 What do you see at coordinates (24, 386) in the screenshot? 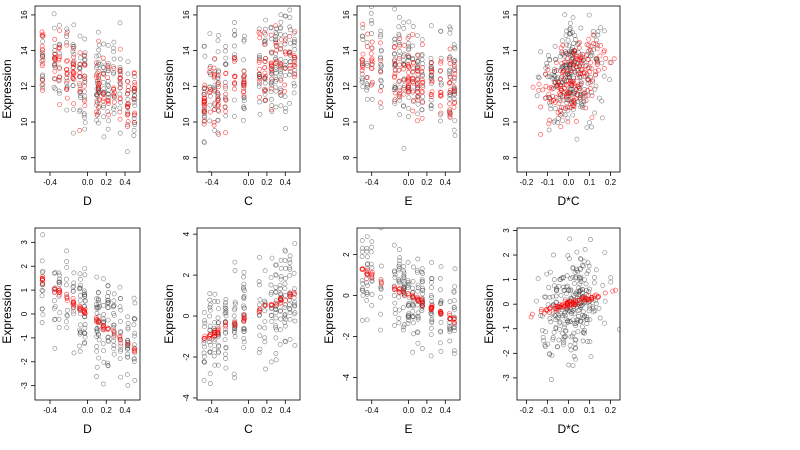
I see `y-tick-label: -3` at bounding box center [24, 386].